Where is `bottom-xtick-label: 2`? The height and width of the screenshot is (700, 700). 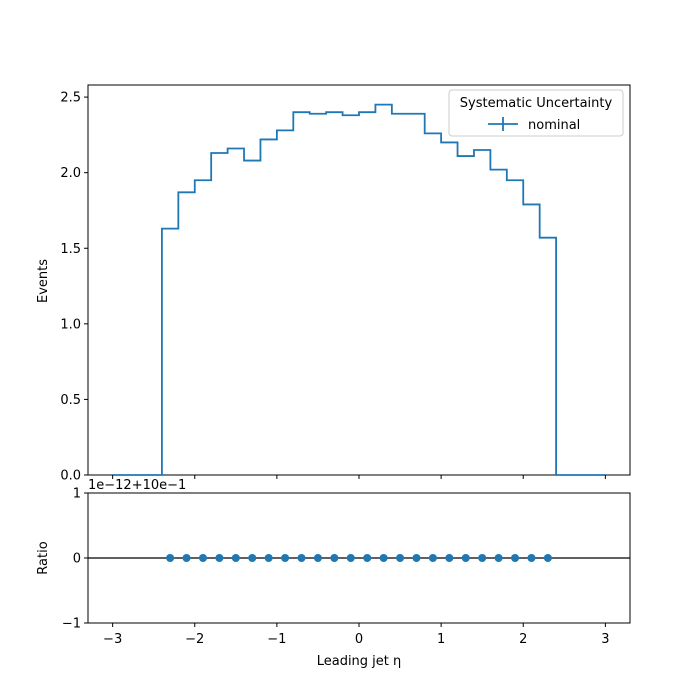
bottom-xtick-label: 2 is located at coordinates (523, 639).